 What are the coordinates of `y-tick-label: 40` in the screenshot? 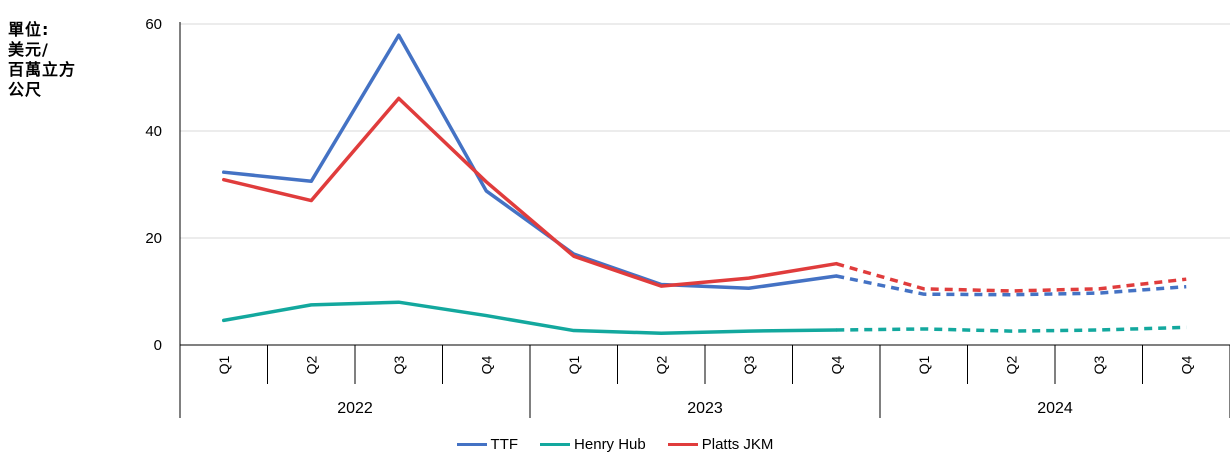 It's located at (153, 131).